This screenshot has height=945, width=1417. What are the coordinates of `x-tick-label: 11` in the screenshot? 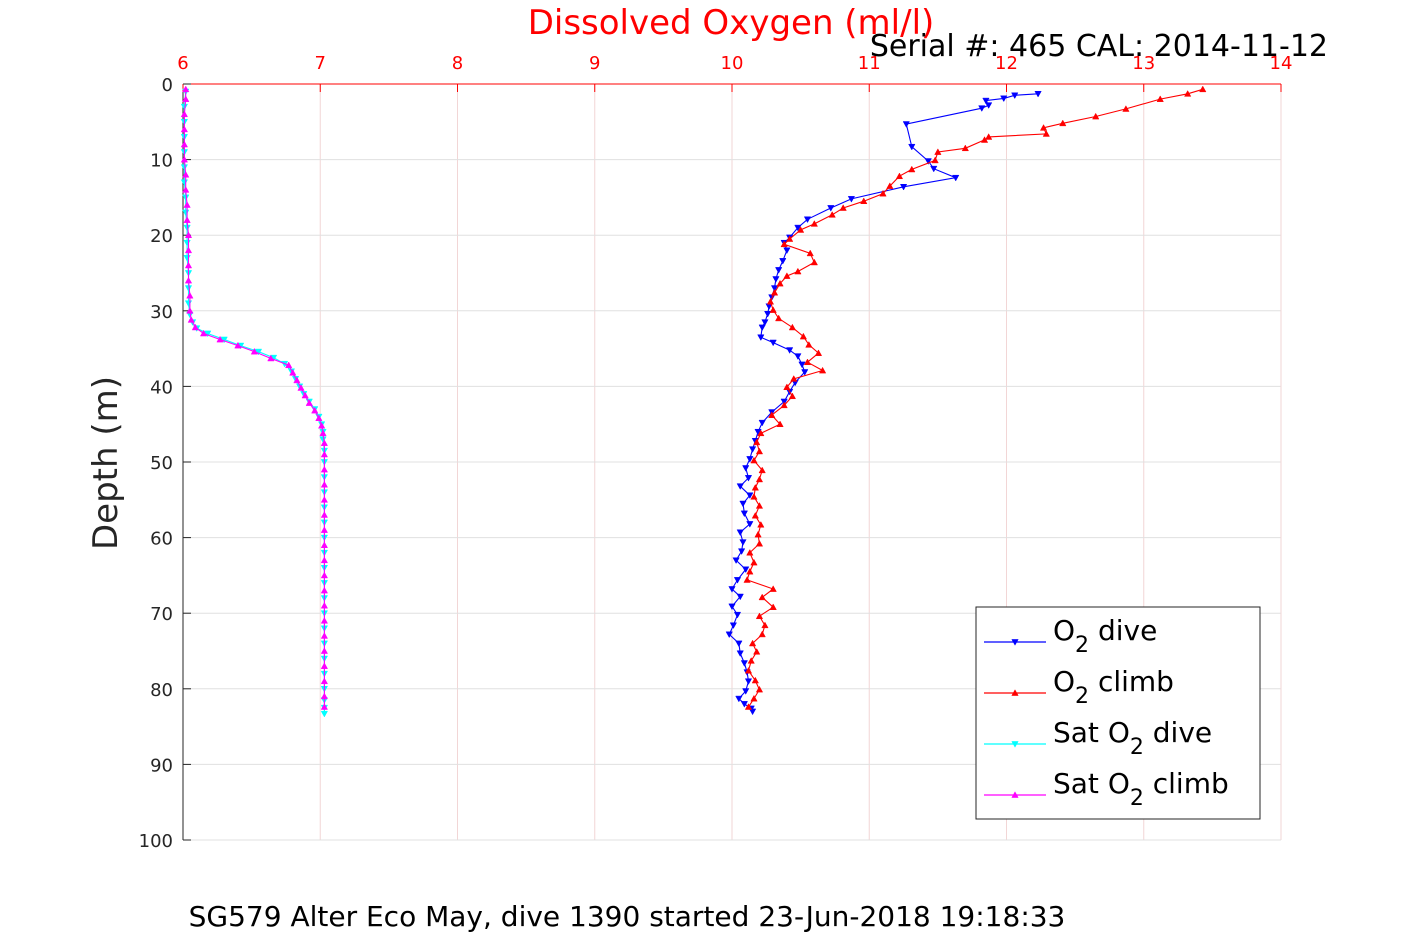 It's located at (869, 63).